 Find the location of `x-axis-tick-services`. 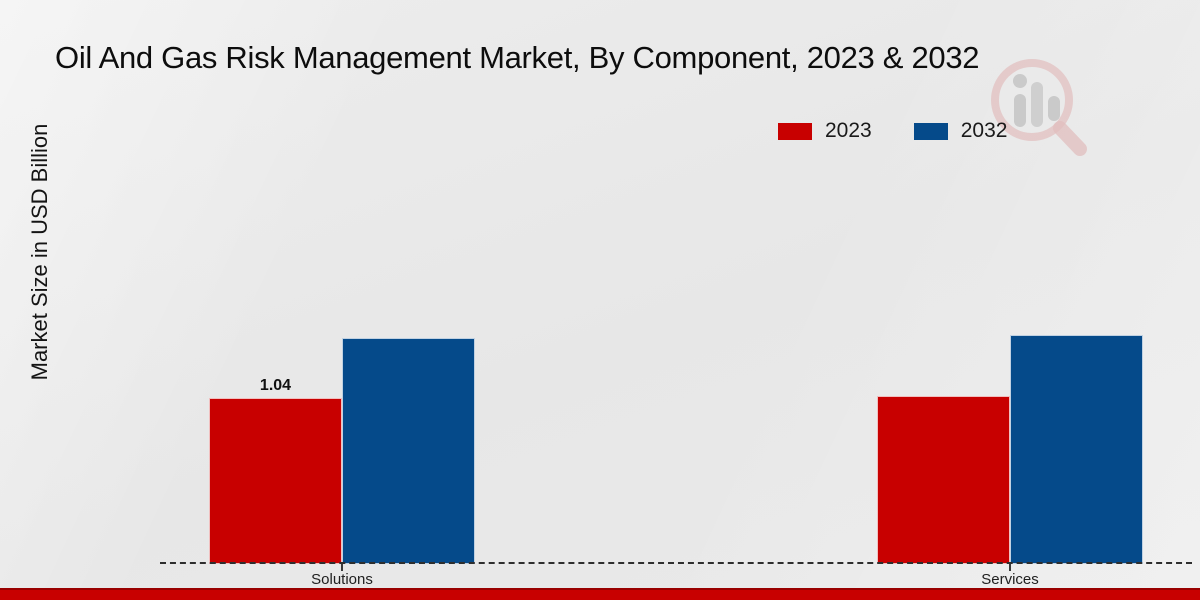

x-axis-tick-services is located at coordinates (1010, 567).